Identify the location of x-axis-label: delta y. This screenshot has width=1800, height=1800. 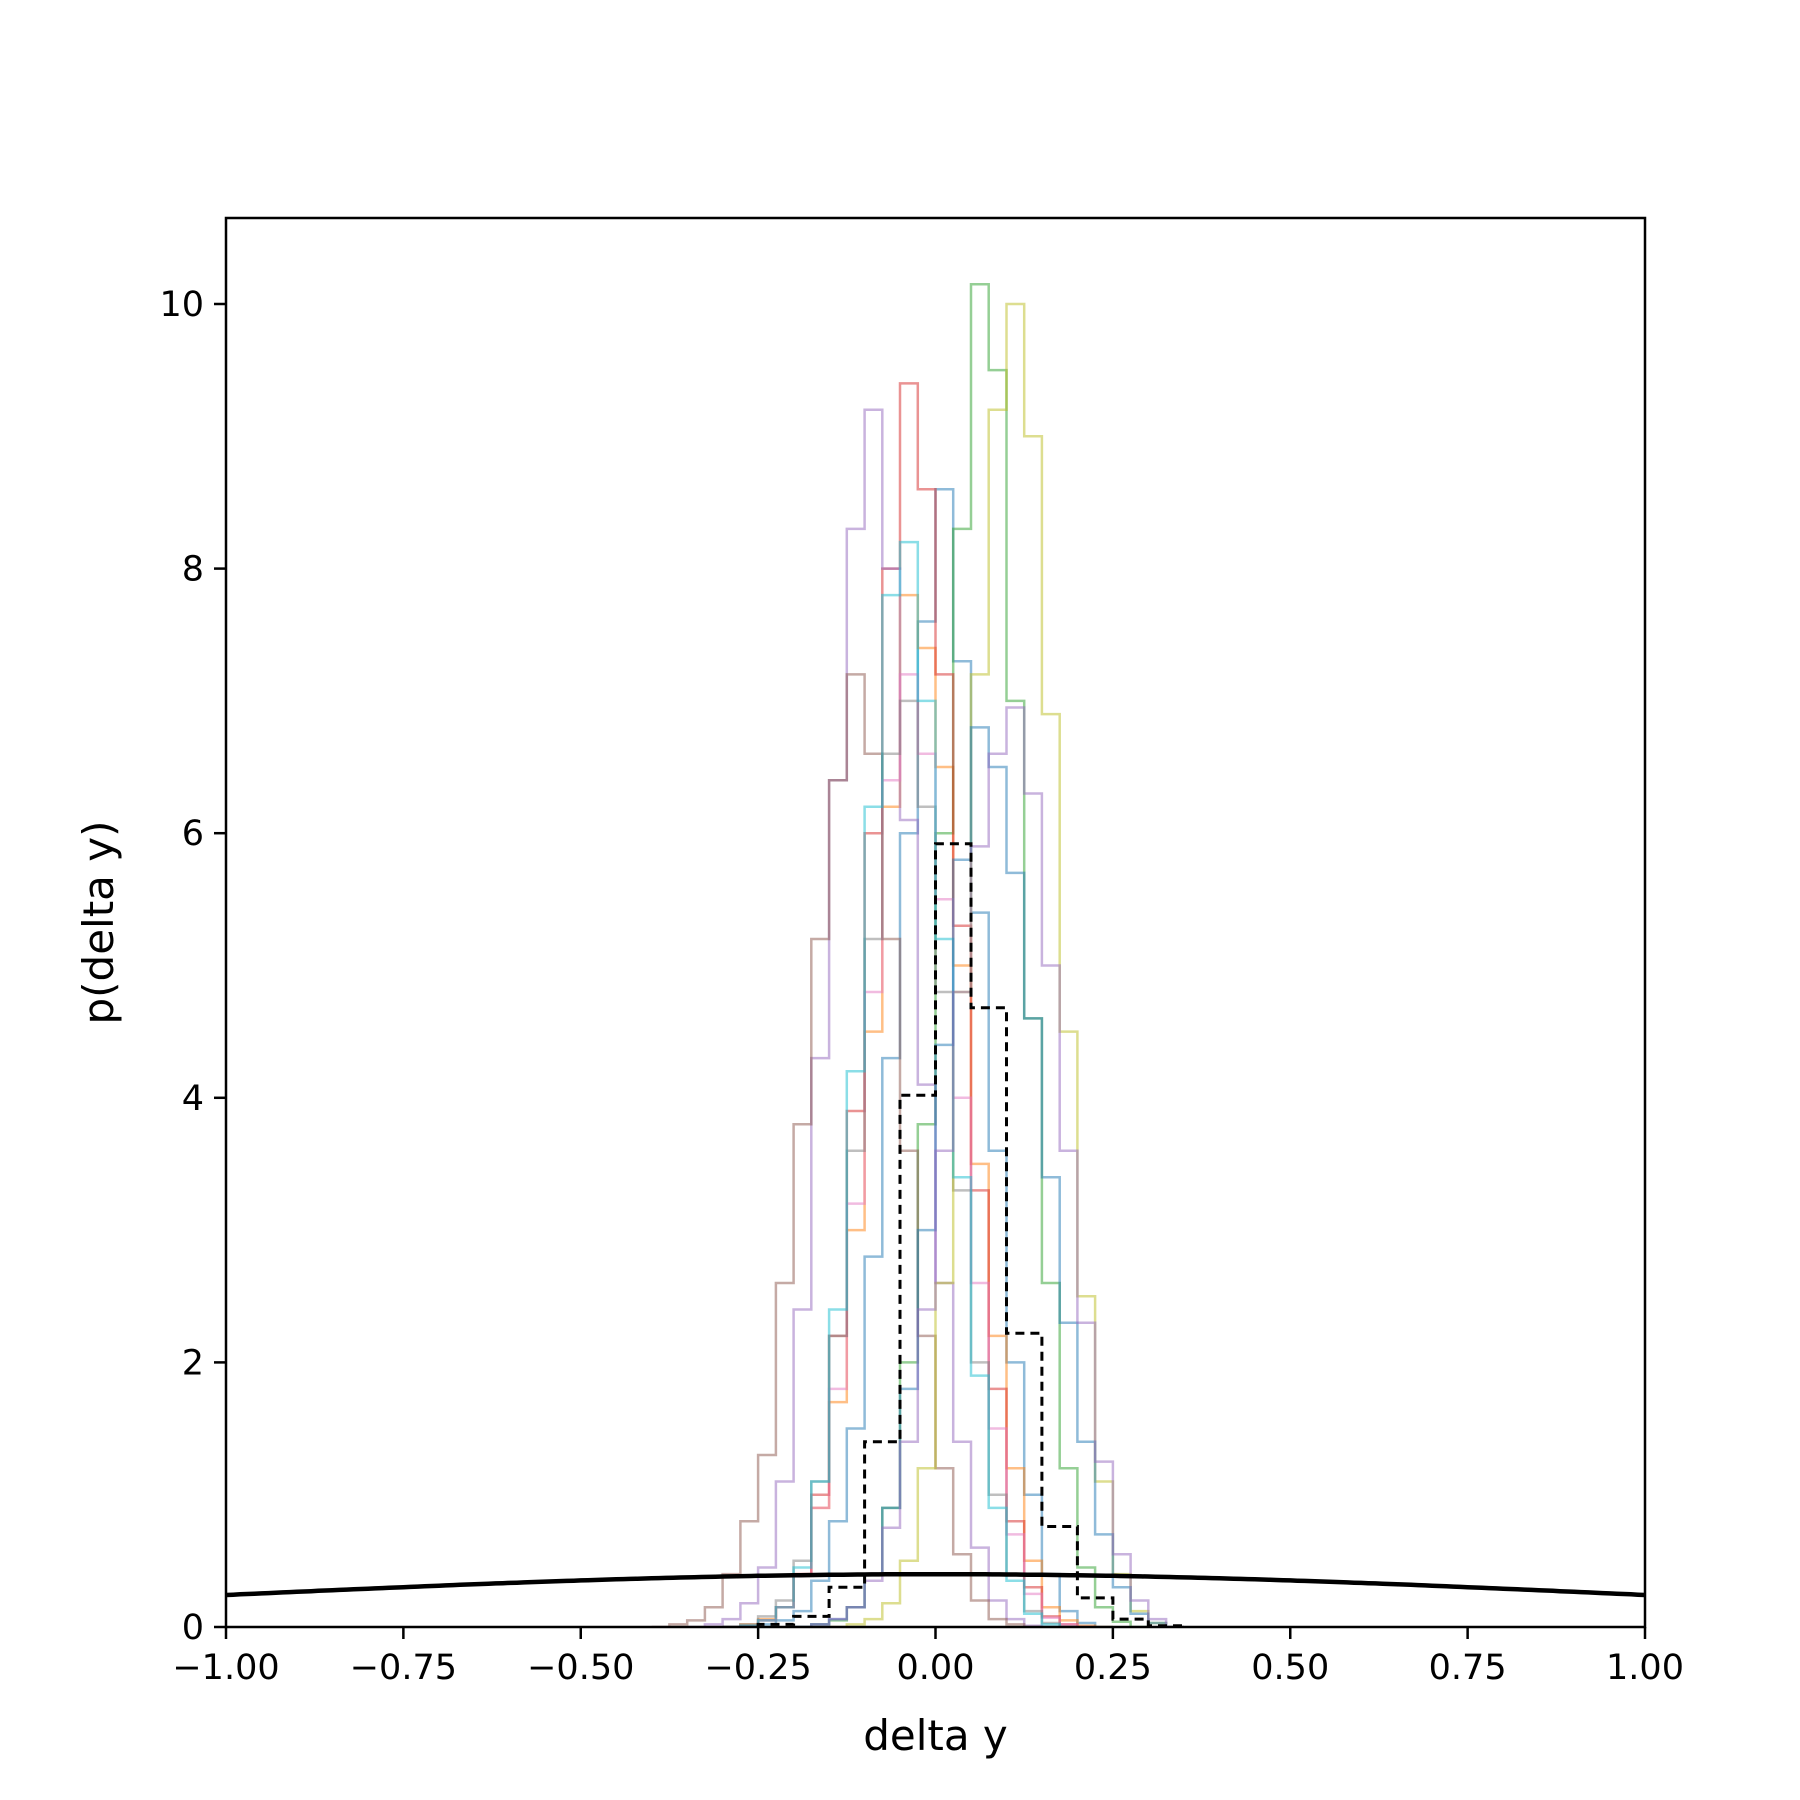
(935, 1735).